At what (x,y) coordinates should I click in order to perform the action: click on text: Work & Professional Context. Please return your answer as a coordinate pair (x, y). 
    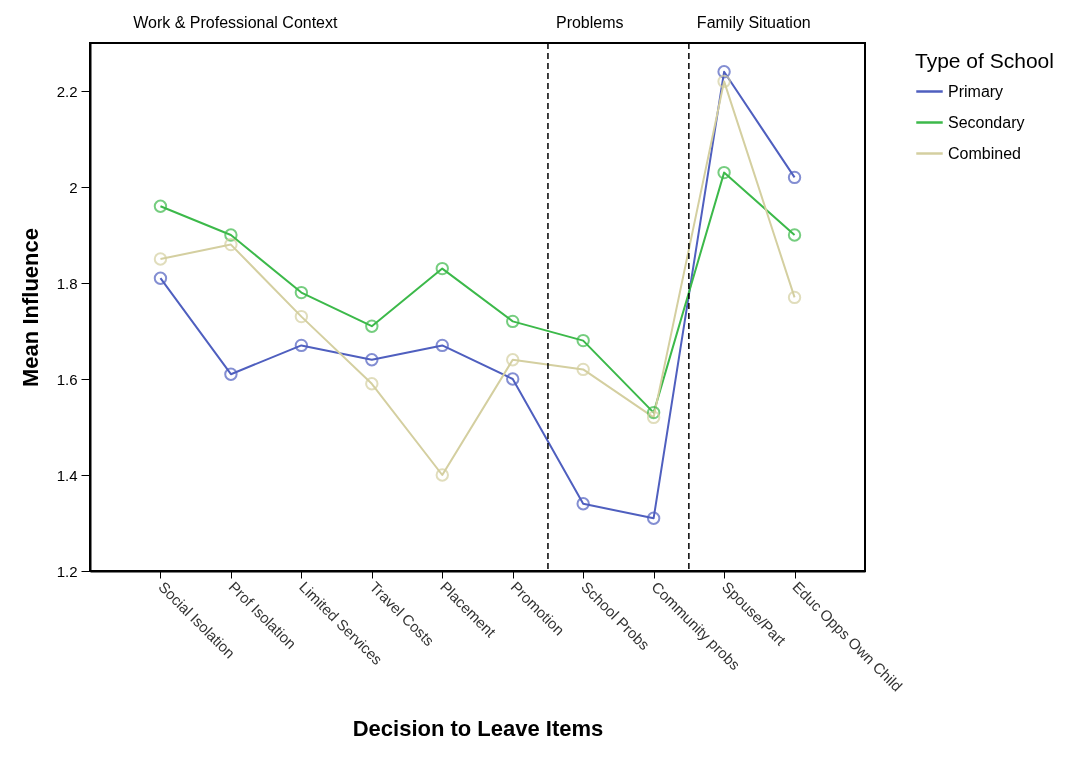
    Looking at the image, I should click on (236, 22).